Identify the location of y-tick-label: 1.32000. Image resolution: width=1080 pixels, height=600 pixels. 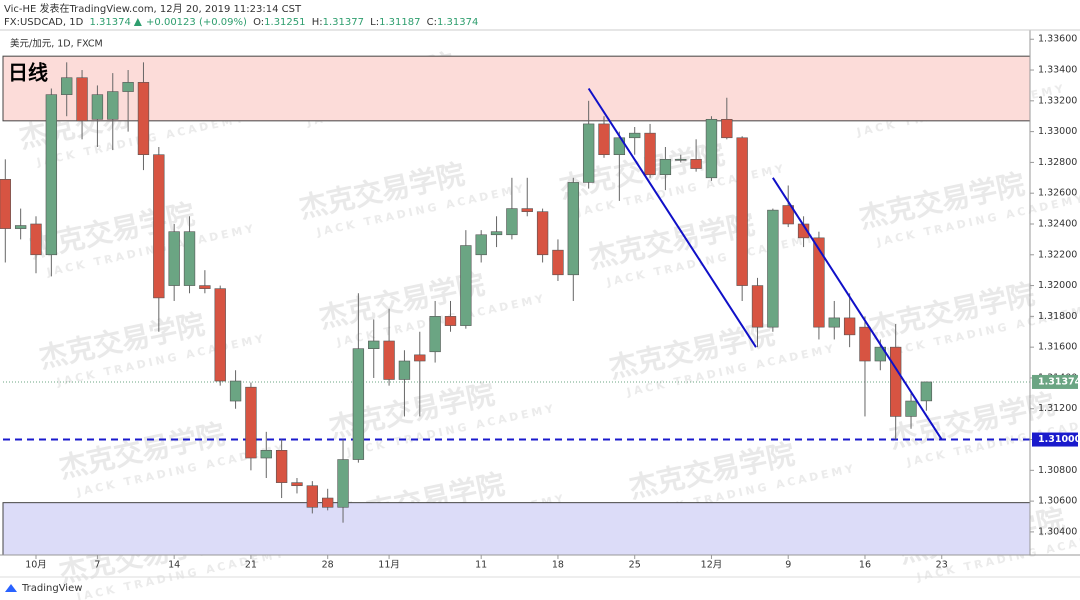
(1057, 285).